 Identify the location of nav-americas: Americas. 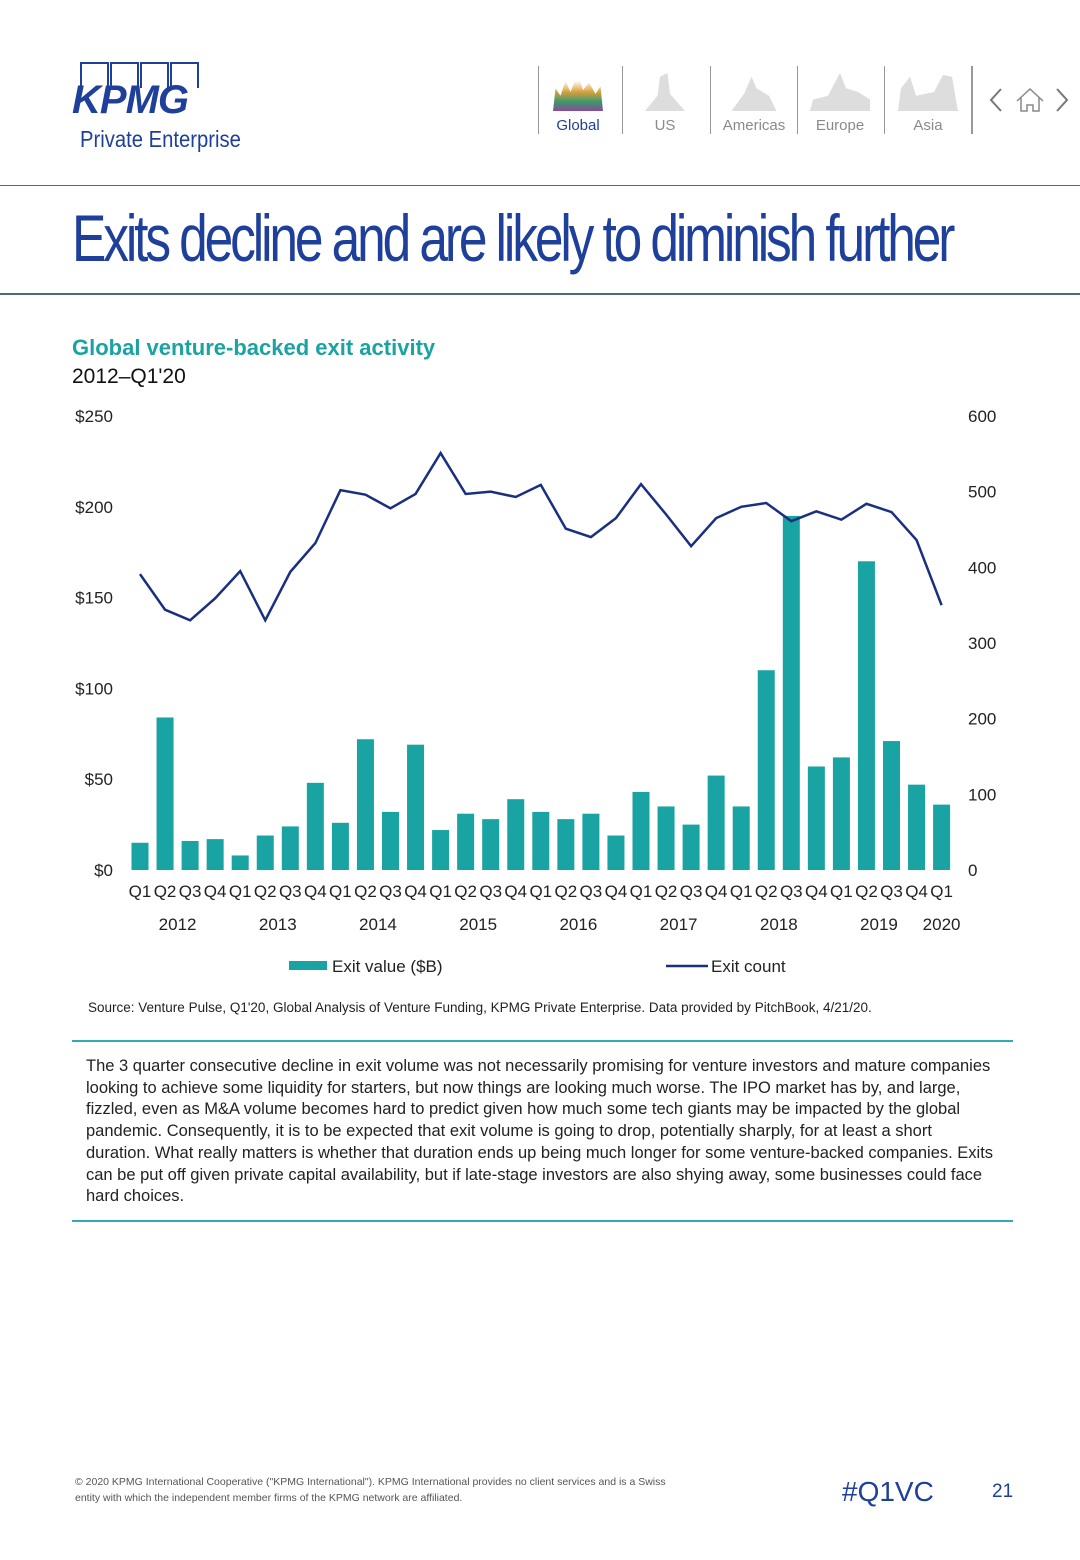
(754, 100).